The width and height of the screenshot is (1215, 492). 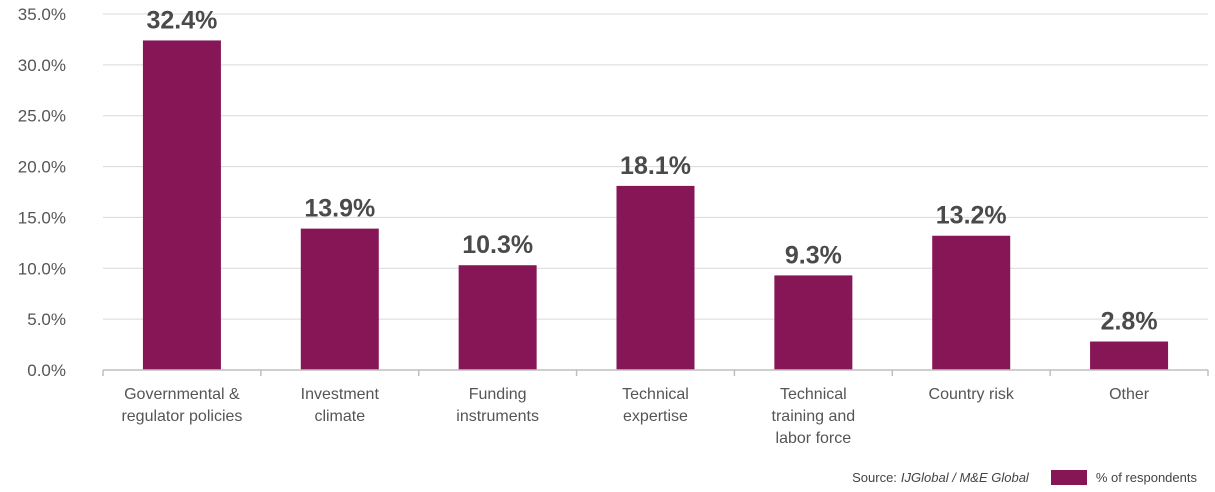 What do you see at coordinates (42, 116) in the screenshot?
I see `y-tick-label: 25.0%` at bounding box center [42, 116].